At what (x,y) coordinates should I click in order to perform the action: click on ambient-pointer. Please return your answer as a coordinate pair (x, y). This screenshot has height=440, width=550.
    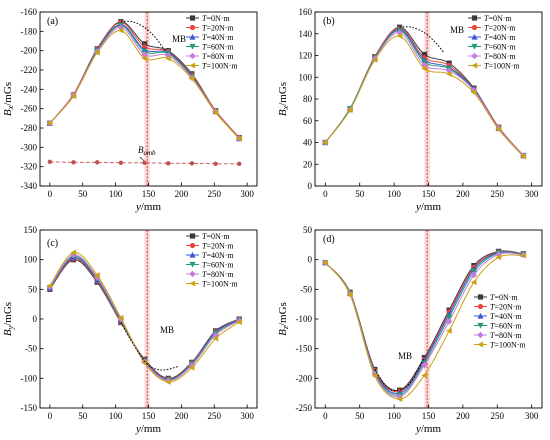
    Looking at the image, I should click on (142, 159).